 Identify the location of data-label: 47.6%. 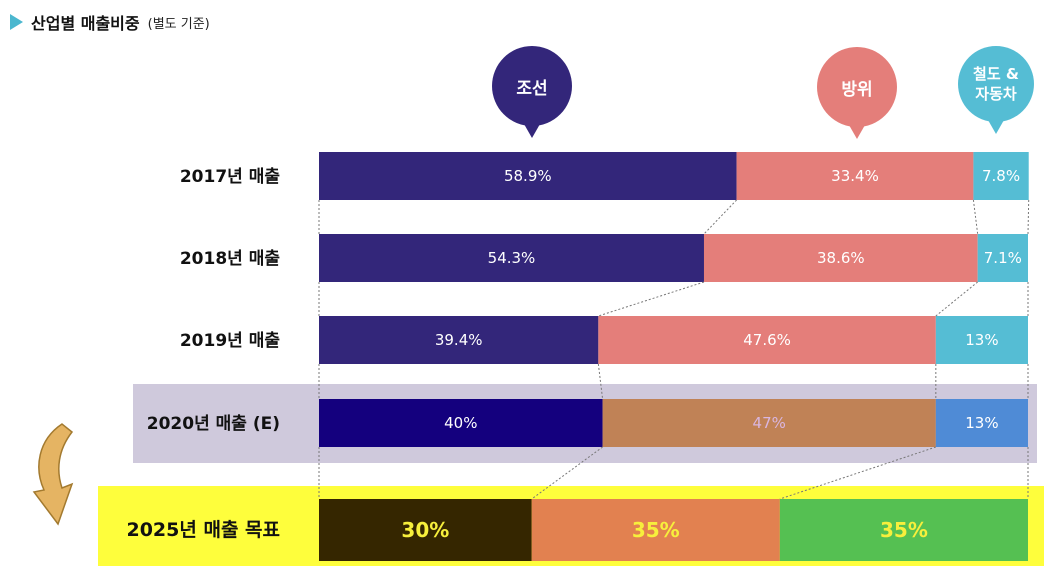
(767, 340).